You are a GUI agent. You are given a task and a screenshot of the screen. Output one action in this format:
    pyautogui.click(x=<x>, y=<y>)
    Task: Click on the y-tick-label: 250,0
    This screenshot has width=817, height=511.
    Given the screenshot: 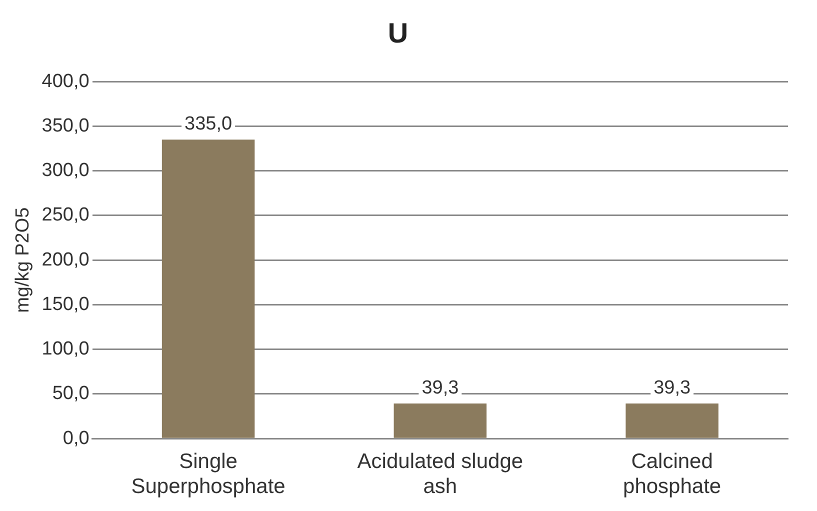 What is the action you would take?
    pyautogui.click(x=66, y=215)
    